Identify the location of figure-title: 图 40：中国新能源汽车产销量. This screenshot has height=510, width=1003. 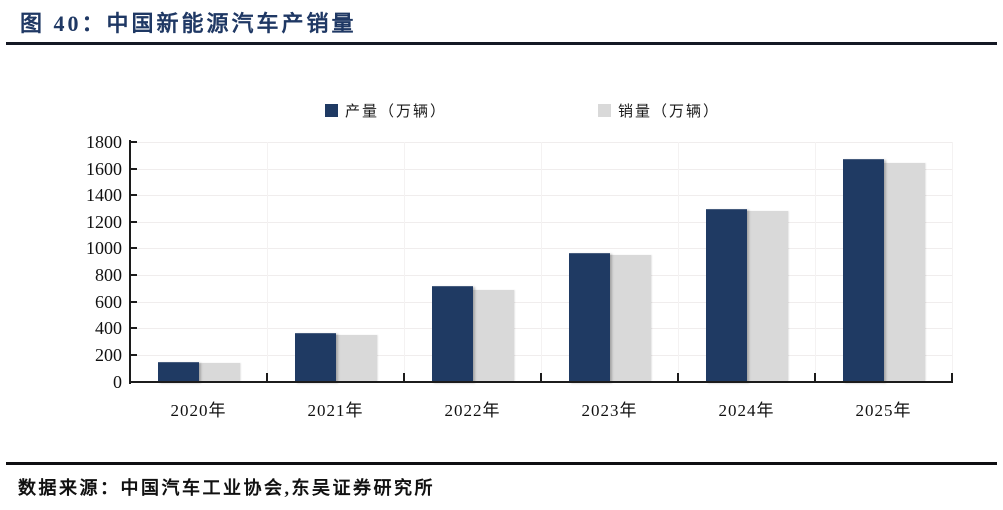
(188, 23).